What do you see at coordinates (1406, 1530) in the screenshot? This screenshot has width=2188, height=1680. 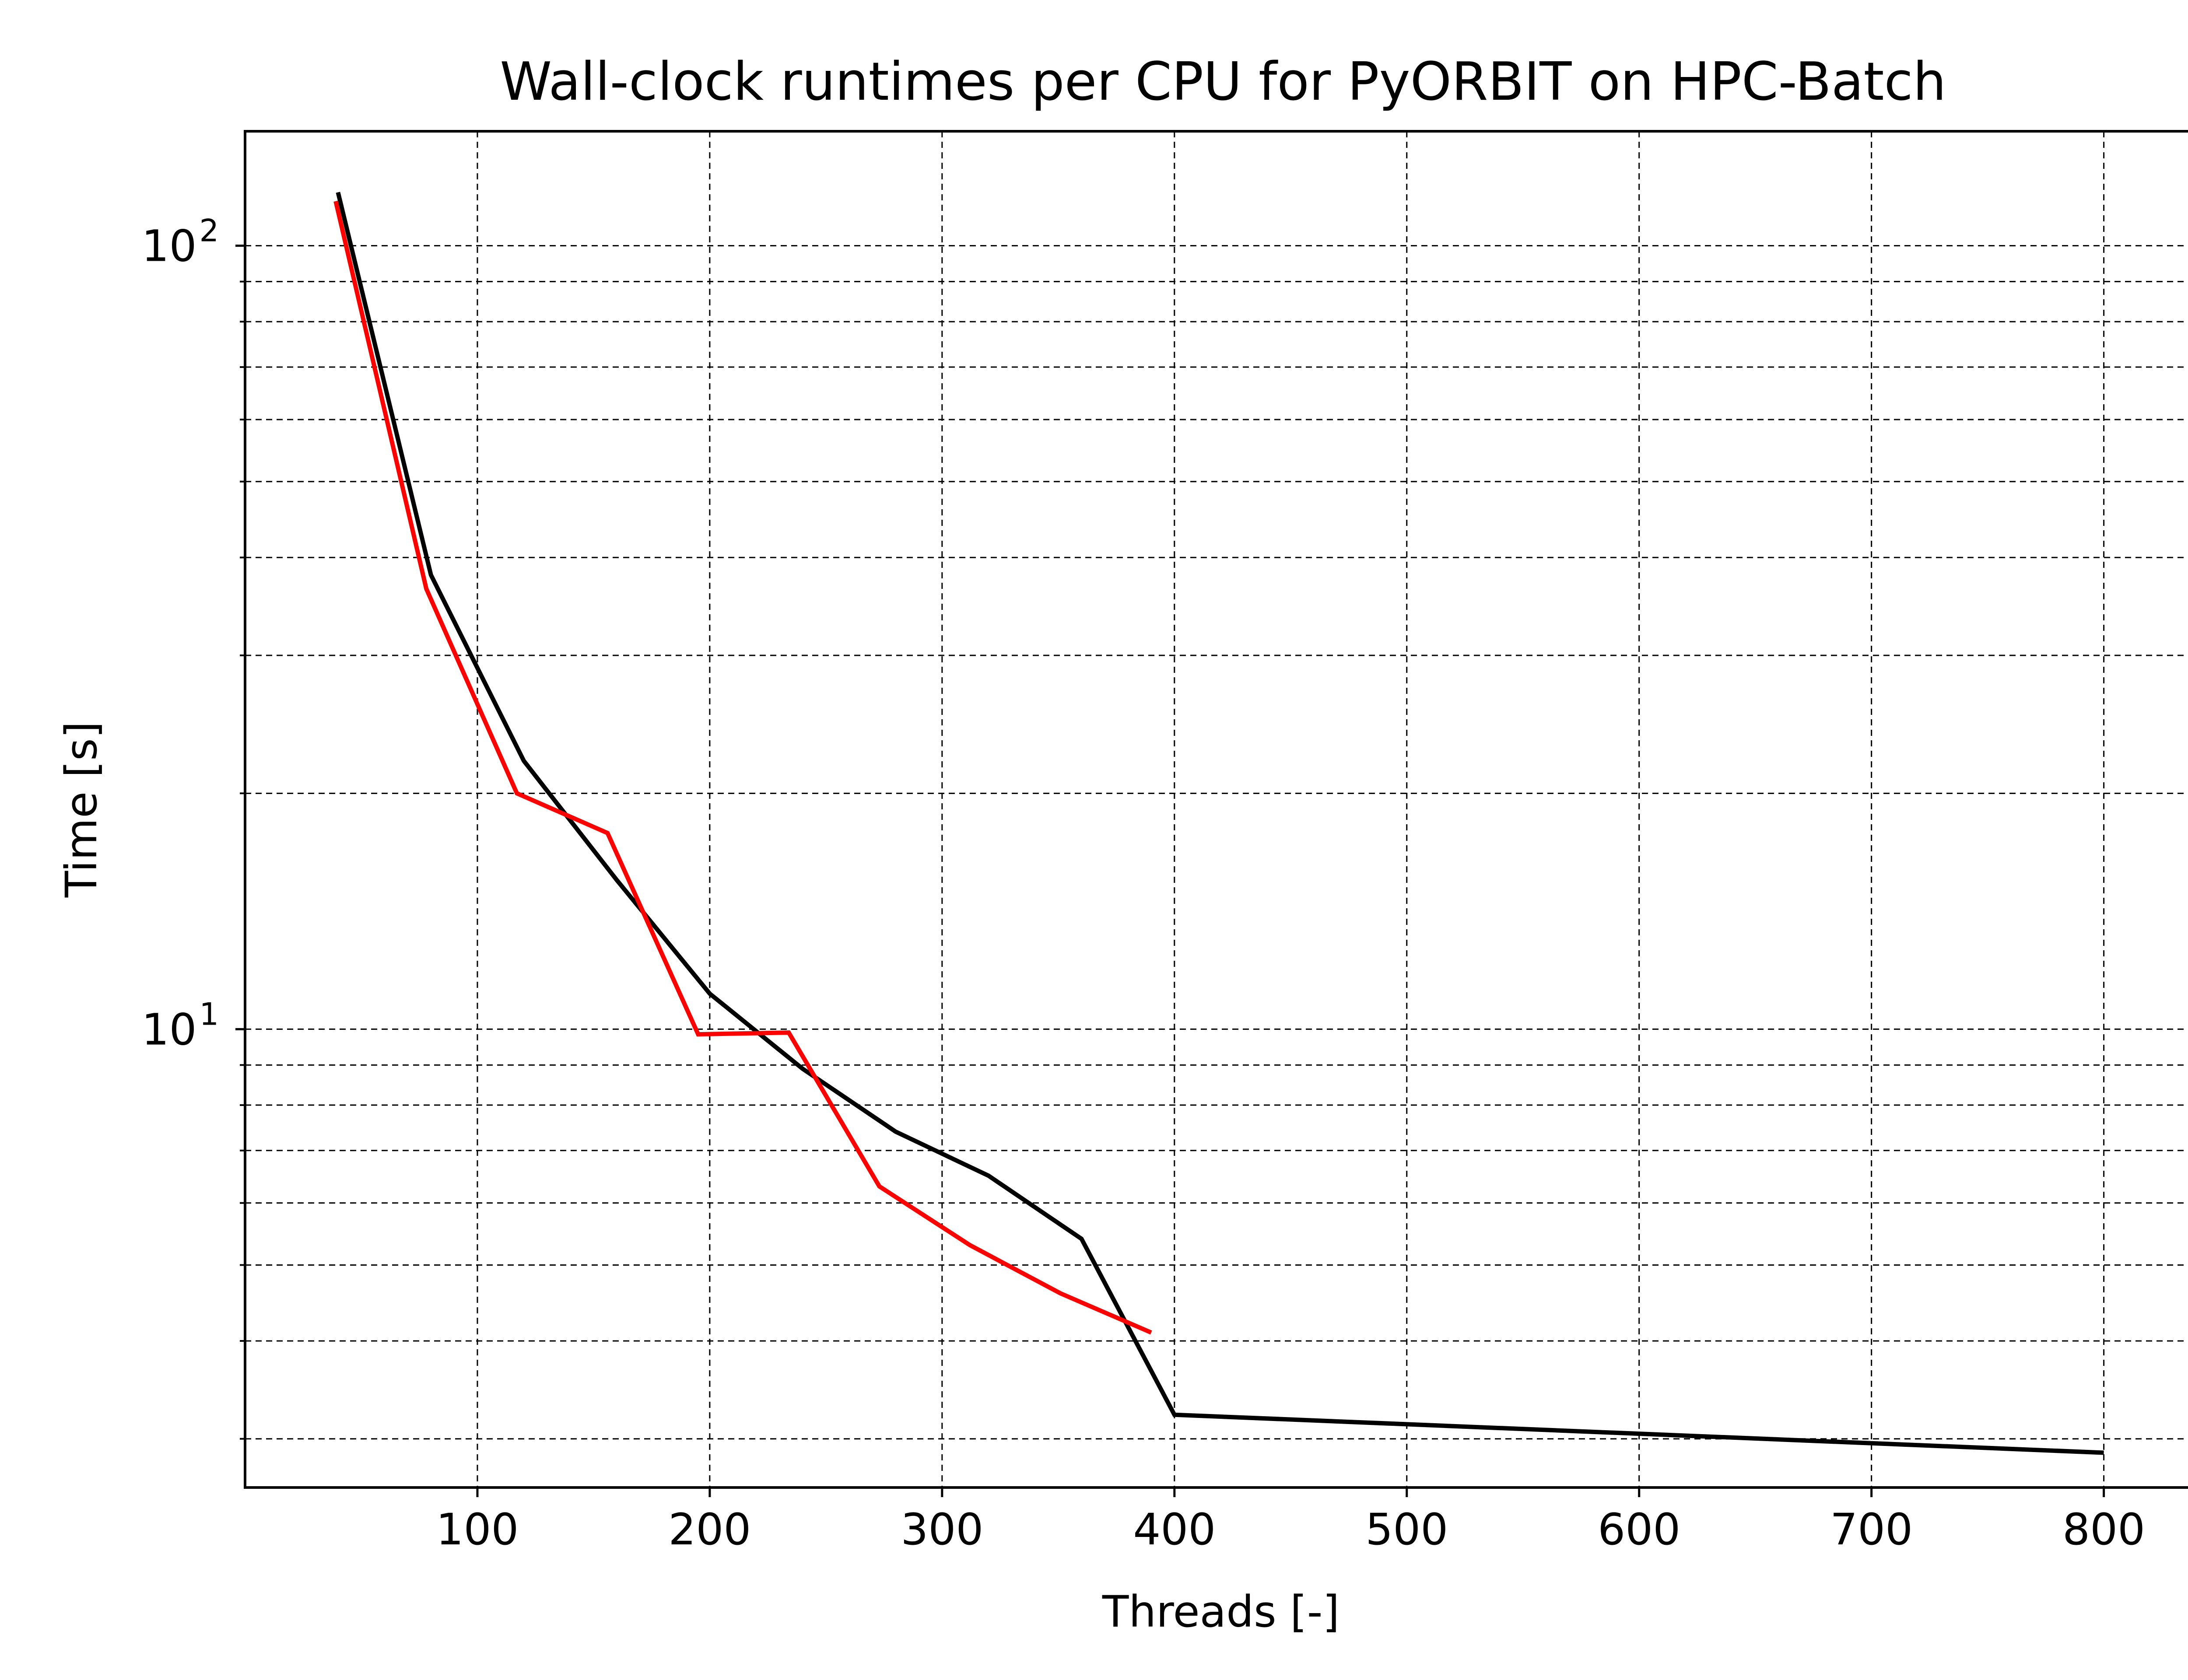 I see `x-tick-label: 500` at bounding box center [1406, 1530].